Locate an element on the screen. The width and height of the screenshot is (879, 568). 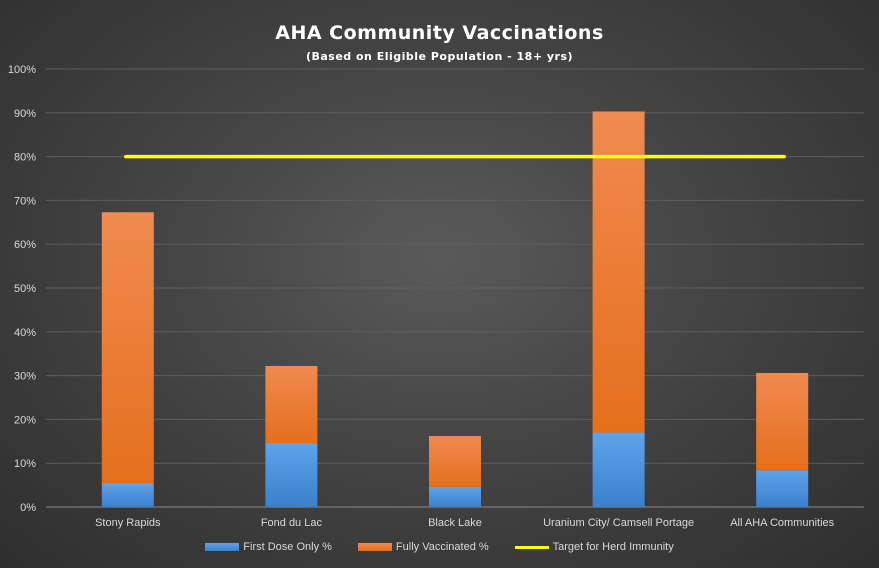
legend-label-fully-vaccinated: Fully Vaccinated % is located at coordinates (442, 547).